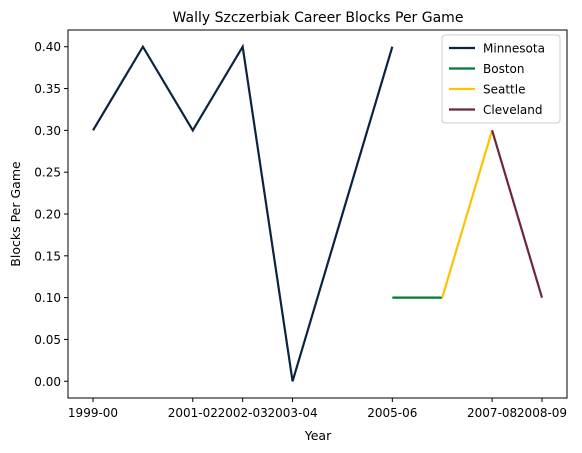 Image resolution: width=582 pixels, height=453 pixels. What do you see at coordinates (193, 413) in the screenshot?
I see `x-tick-label: 2001-02` at bounding box center [193, 413].